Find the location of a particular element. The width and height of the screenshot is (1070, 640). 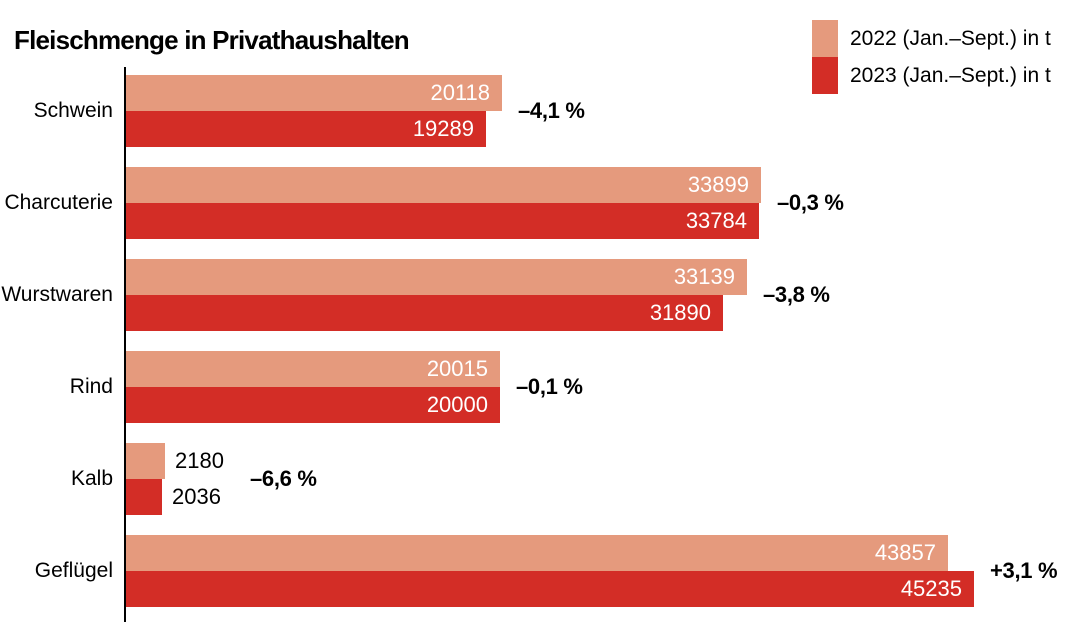

bar-row-2023: 20000 is located at coordinates (597, 405).